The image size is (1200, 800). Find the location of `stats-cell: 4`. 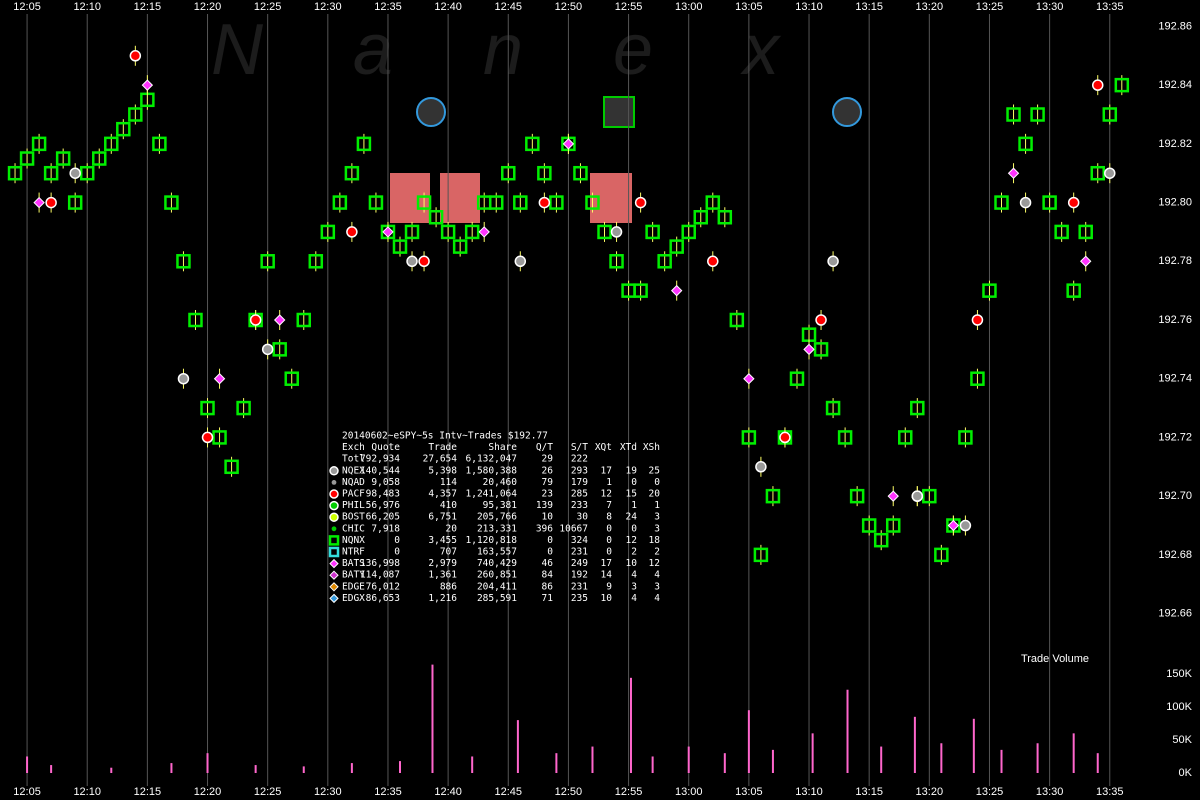

stats-cell: 4 is located at coordinates (634, 575).